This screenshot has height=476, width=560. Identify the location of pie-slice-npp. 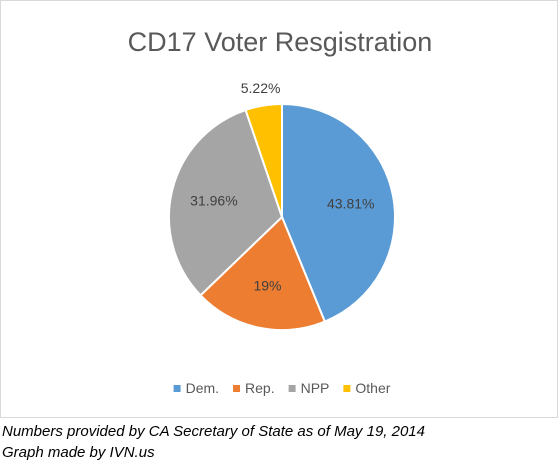
(226, 202).